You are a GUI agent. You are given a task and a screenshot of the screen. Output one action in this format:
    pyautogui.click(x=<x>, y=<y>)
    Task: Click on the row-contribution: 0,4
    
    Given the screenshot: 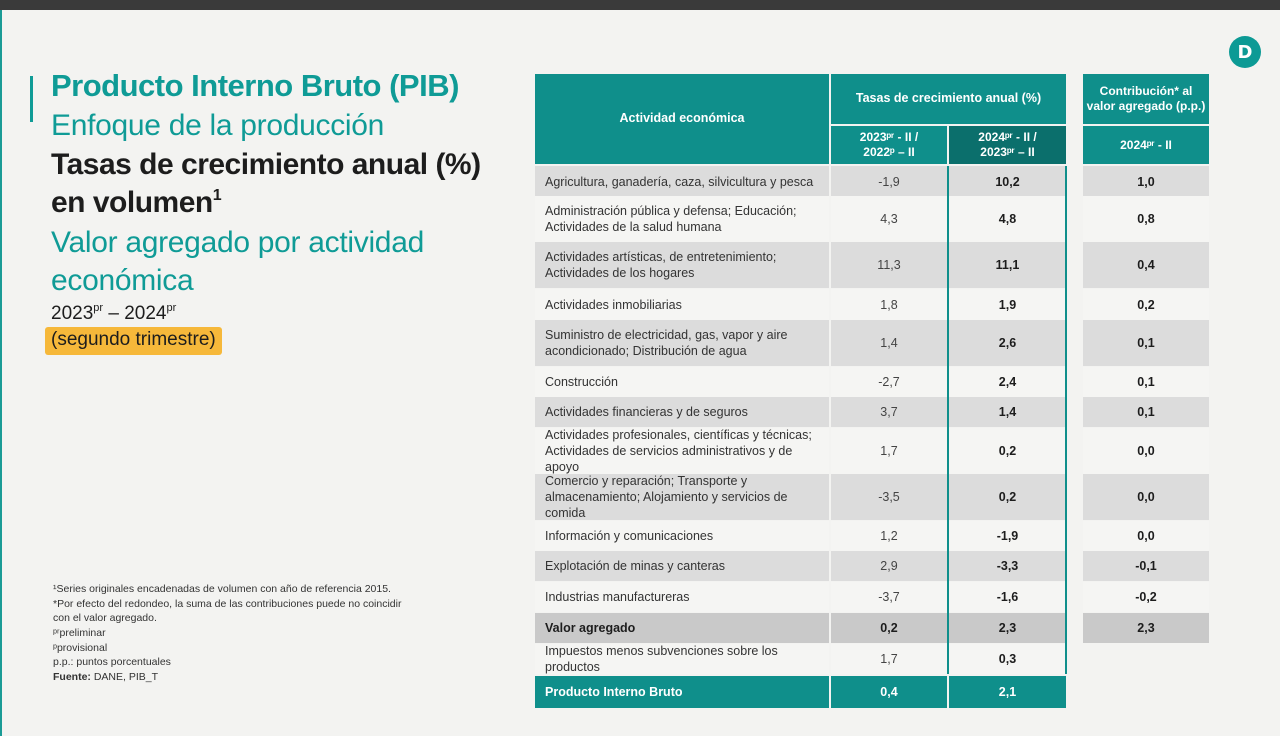 What is the action you would take?
    pyautogui.click(x=1146, y=265)
    